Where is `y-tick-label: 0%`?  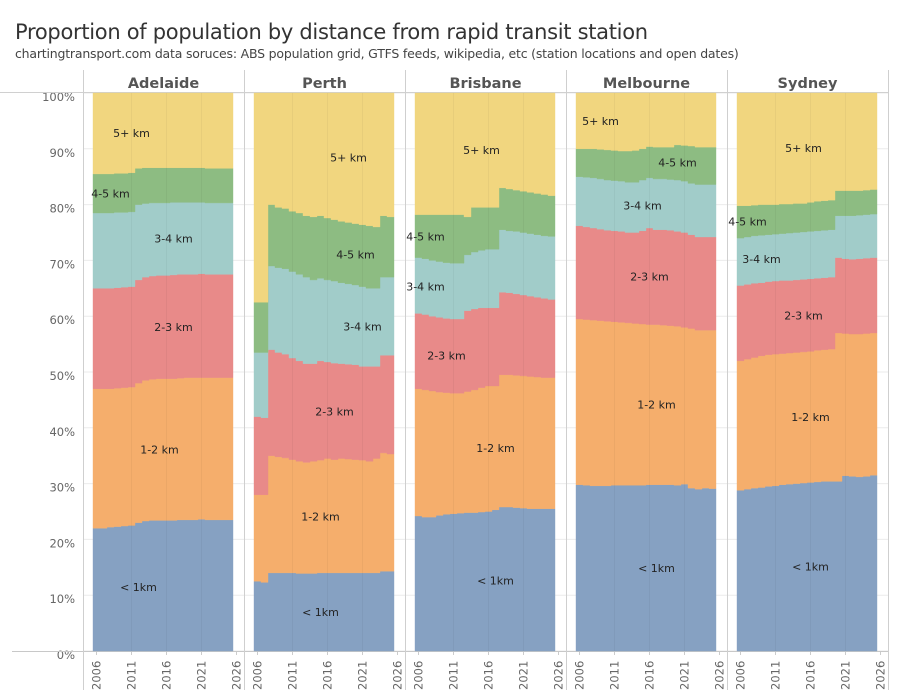 y-tick-label: 0% is located at coordinates (66, 655).